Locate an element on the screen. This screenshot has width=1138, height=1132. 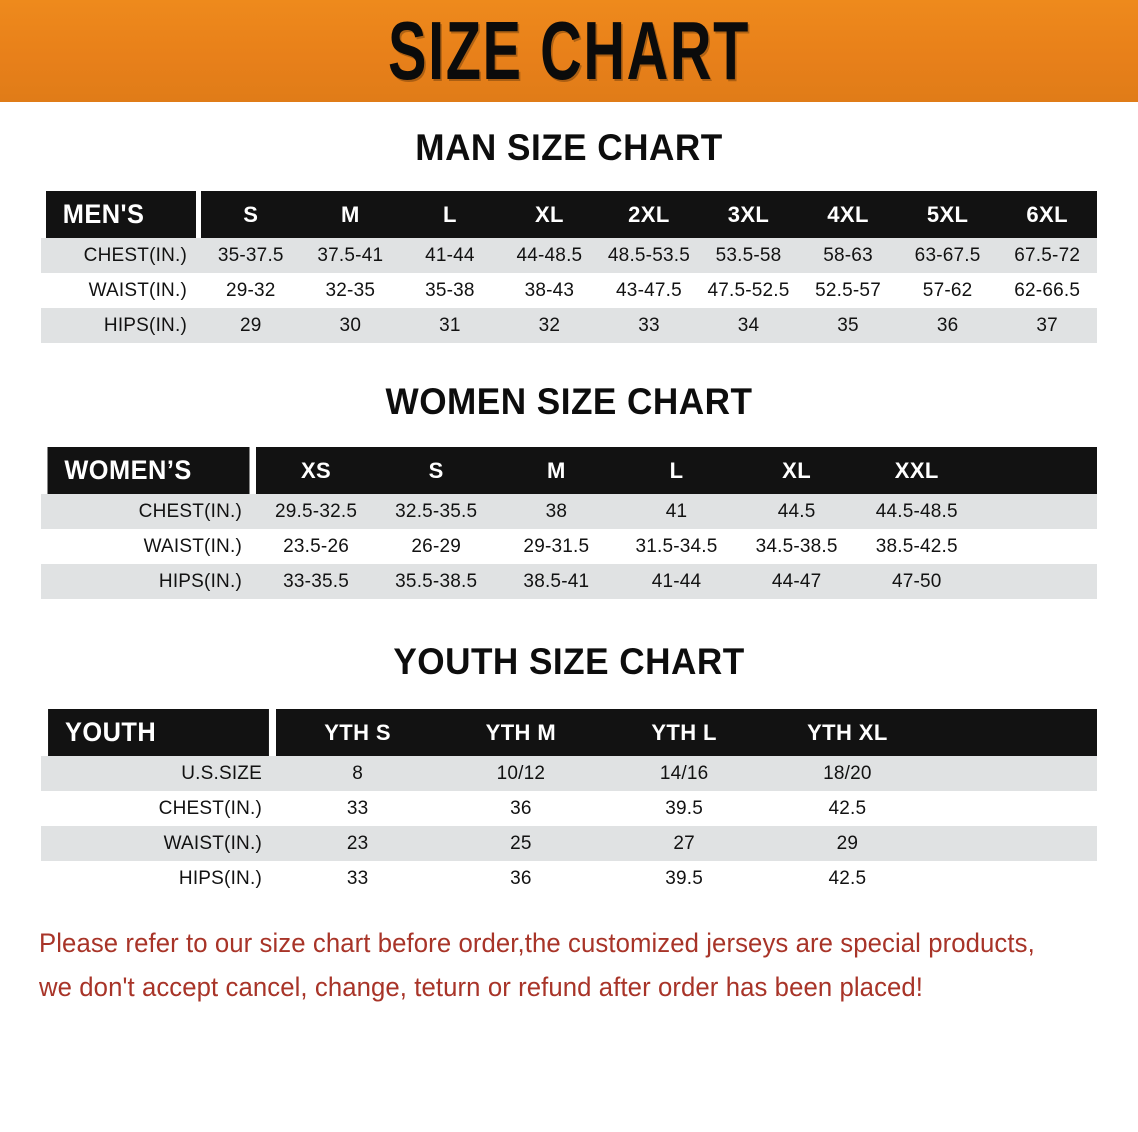
women-measurement-cell: 38.5-41 is located at coordinates (556, 581).